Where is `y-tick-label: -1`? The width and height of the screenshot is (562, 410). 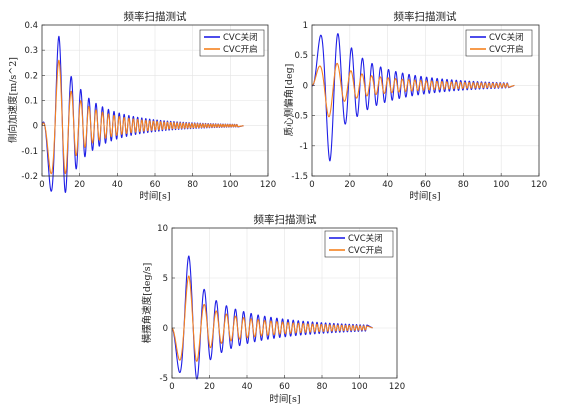 y-tick-label: -1 is located at coordinates (304, 147).